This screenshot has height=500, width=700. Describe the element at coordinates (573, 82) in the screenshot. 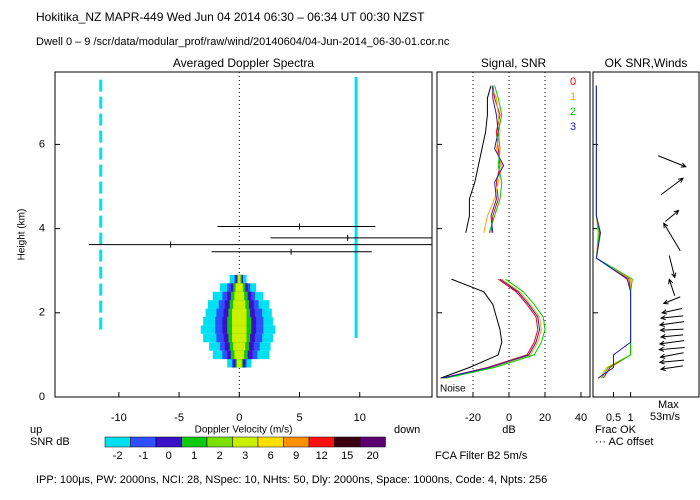

I see `legend-entry: 0` at that location.